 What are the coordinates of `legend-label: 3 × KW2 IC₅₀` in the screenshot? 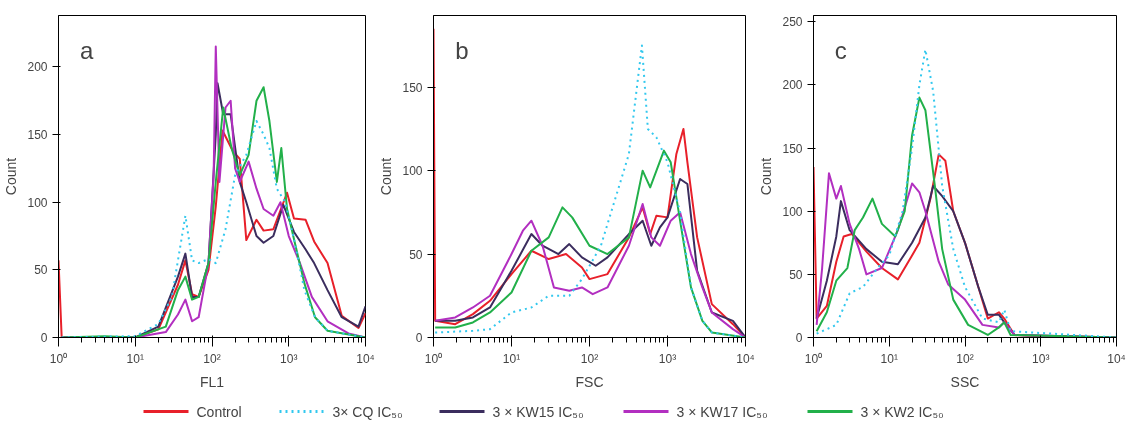 It's located at (902, 411).